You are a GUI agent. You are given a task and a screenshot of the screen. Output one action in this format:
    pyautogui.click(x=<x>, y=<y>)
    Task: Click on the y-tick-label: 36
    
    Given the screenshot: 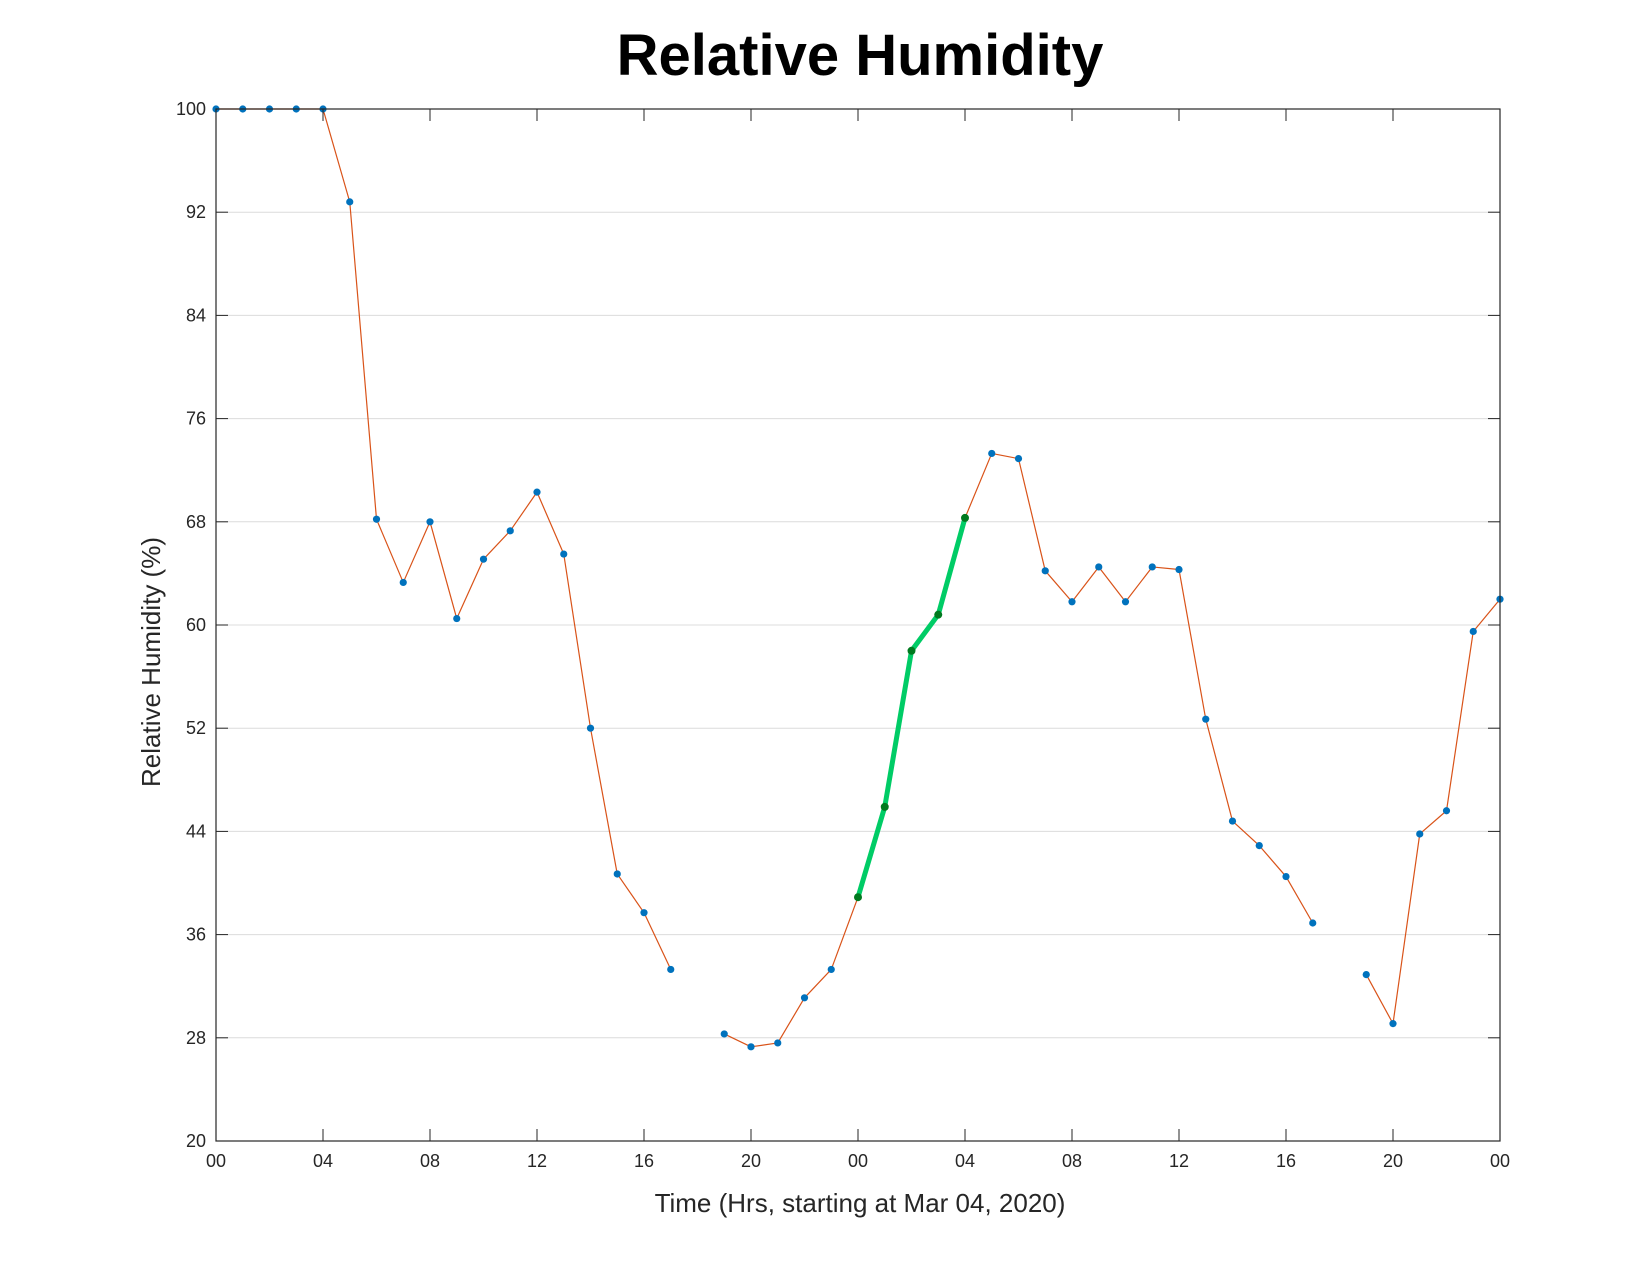 What is the action you would take?
    pyautogui.click(x=196, y=935)
    